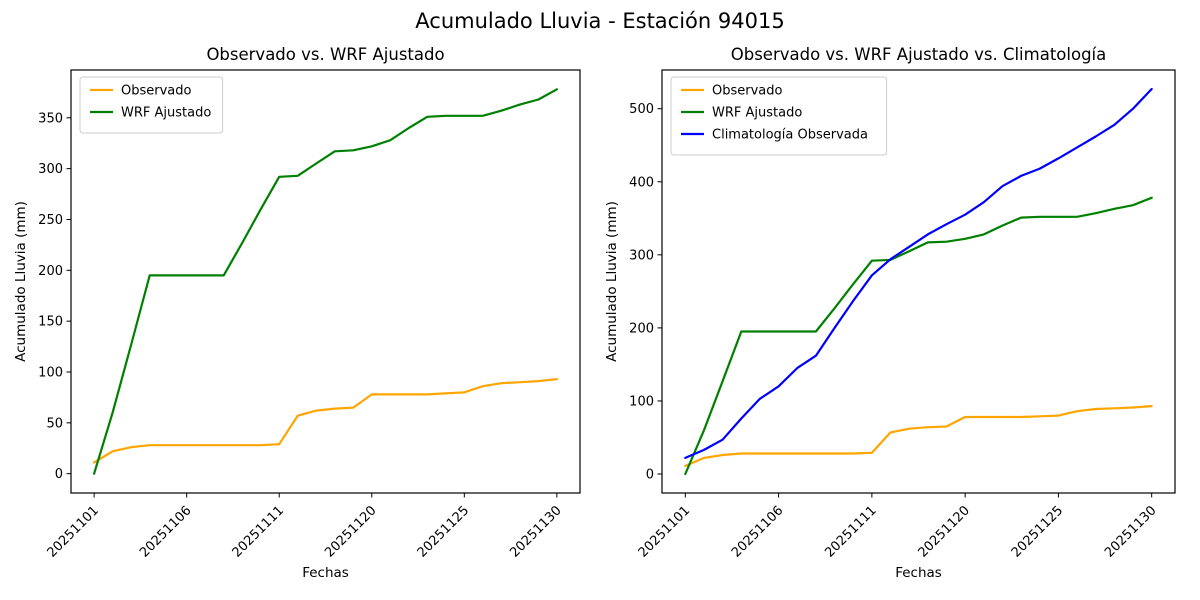 The height and width of the screenshot is (600, 1200). What do you see at coordinates (50, 322) in the screenshot?
I see `y-tick-label: 150` at bounding box center [50, 322].